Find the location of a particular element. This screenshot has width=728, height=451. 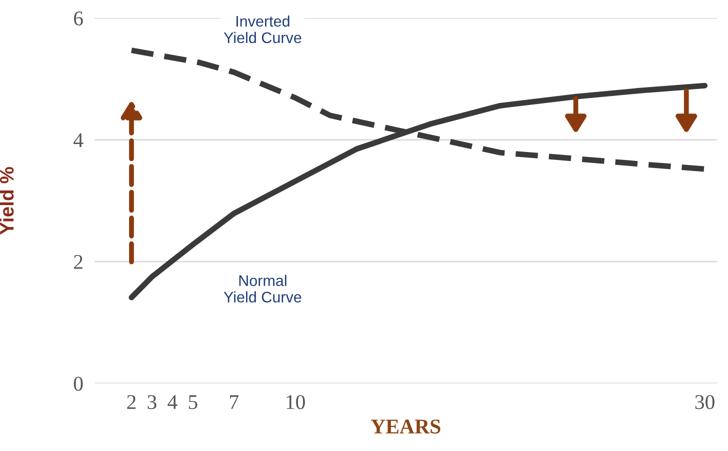

y-tick-label: 2 is located at coordinates (78, 262).